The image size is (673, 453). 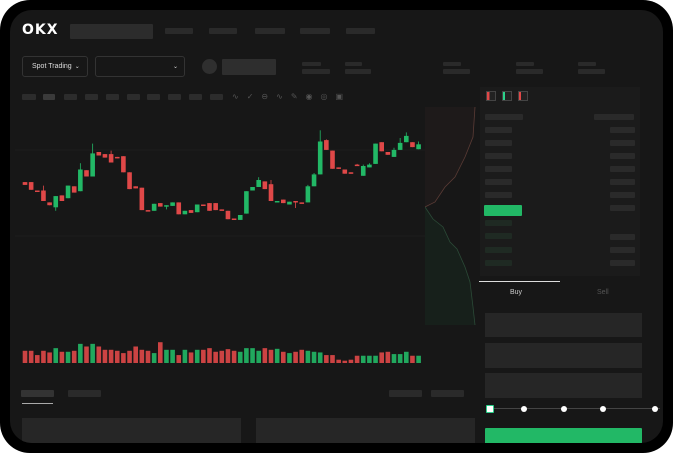 I want to click on bottom-tab-history, so click(x=84, y=393).